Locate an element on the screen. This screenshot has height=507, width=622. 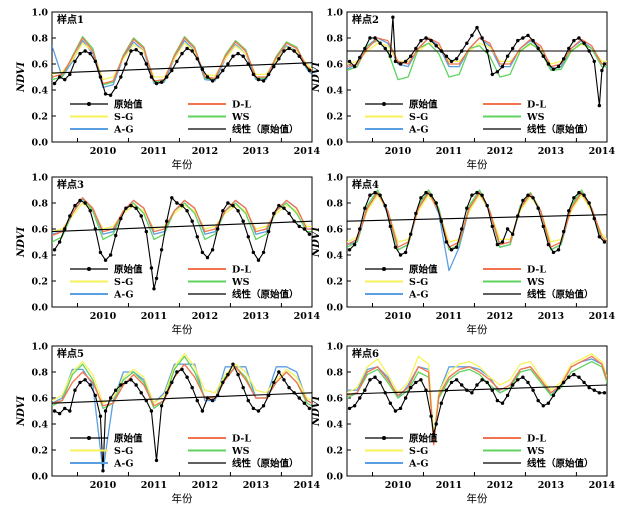
series-line-SG is located at coordinates (477, 395).